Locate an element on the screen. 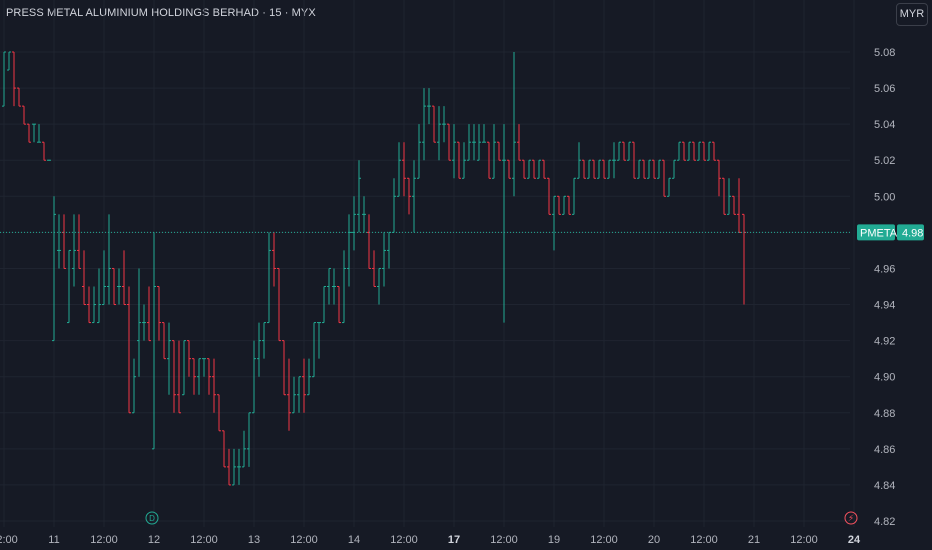 The width and height of the screenshot is (932, 550). y-tick-label: 5.02 is located at coordinates (884, 161).